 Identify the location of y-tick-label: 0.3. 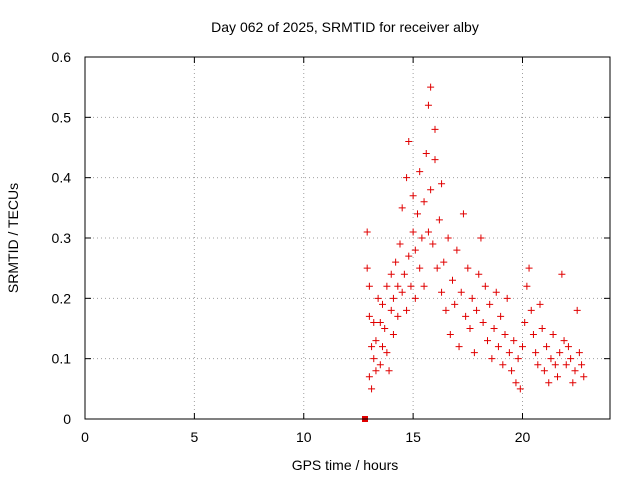
(62, 238).